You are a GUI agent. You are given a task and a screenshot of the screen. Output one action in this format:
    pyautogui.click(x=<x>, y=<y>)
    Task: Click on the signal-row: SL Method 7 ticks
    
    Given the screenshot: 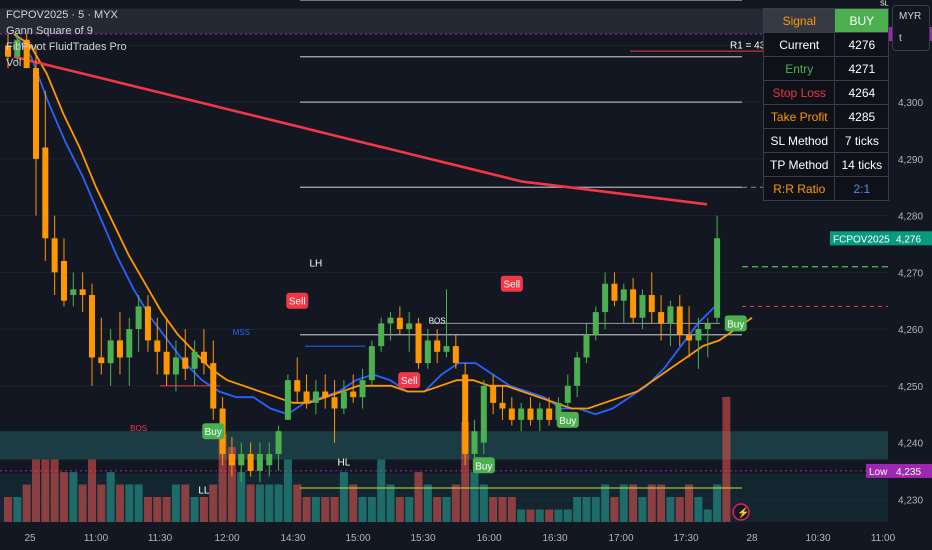 What is the action you would take?
    pyautogui.click(x=826, y=140)
    